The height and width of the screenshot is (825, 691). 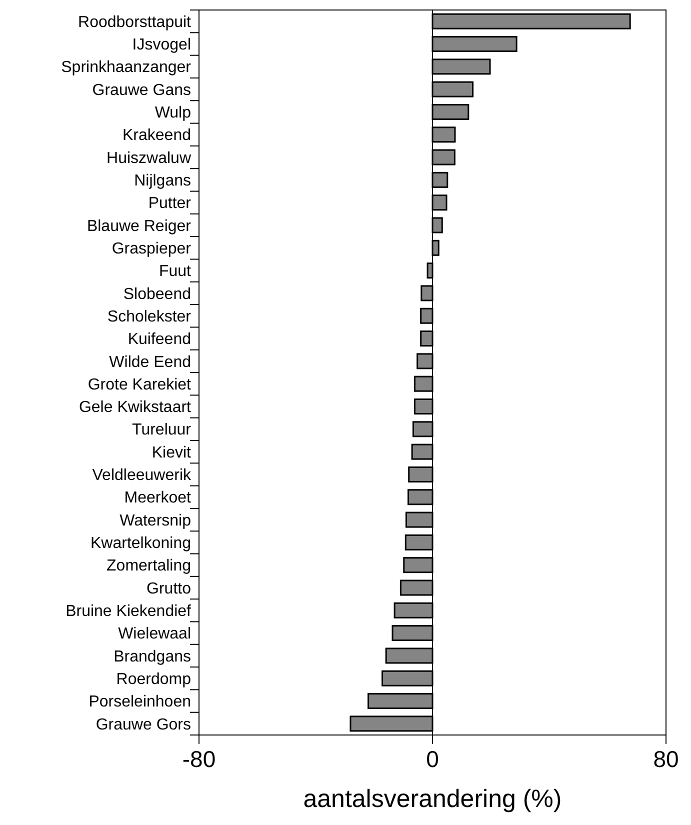 What do you see at coordinates (140, 543) in the screenshot?
I see `y-tick-label: Kwartelkoning` at bounding box center [140, 543].